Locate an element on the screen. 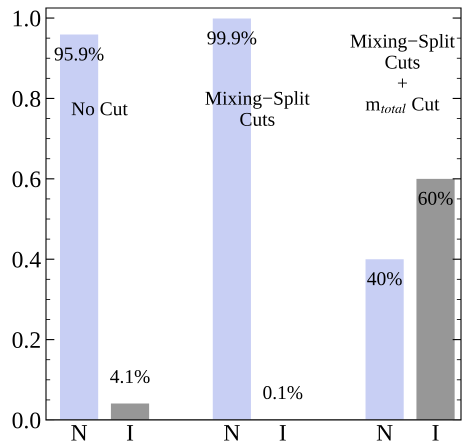  data-label: 0.1% is located at coordinates (282, 393).